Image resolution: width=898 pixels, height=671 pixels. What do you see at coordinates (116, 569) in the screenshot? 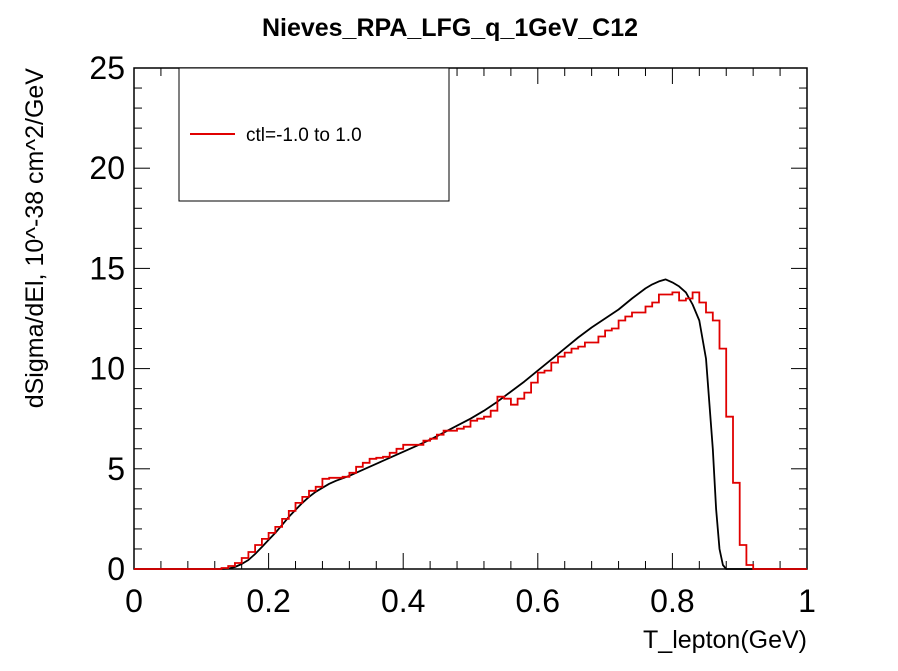
I see `y-tick-label: 0` at bounding box center [116, 569].